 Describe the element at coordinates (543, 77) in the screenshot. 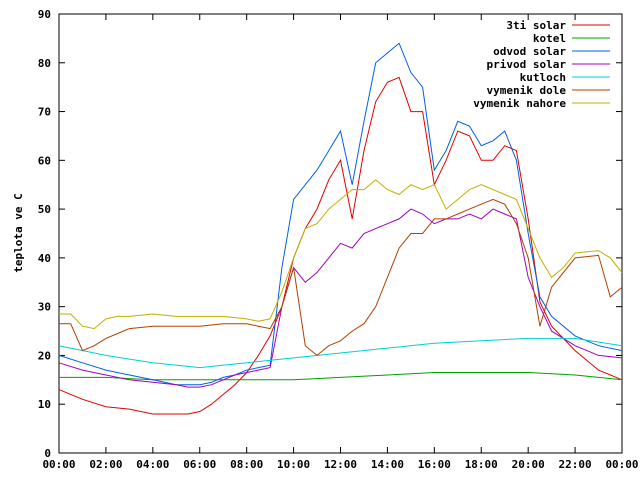

I see `legend-label: kutloch` at that location.